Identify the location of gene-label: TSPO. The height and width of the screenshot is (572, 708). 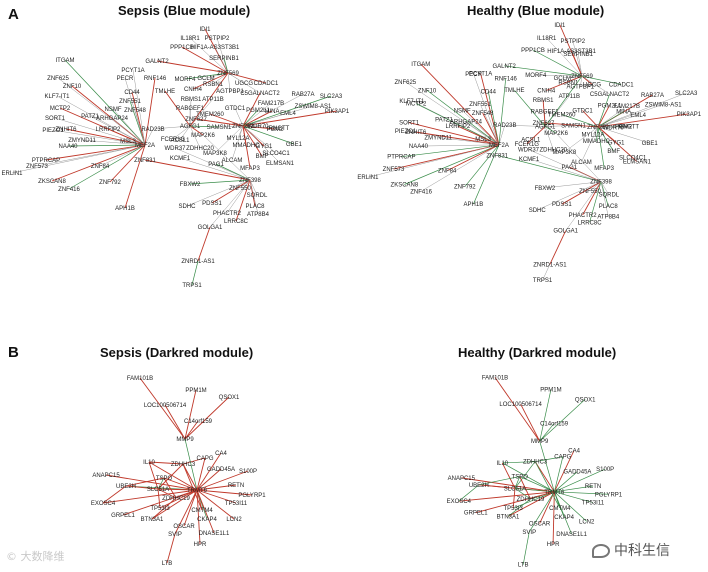
(520, 478).